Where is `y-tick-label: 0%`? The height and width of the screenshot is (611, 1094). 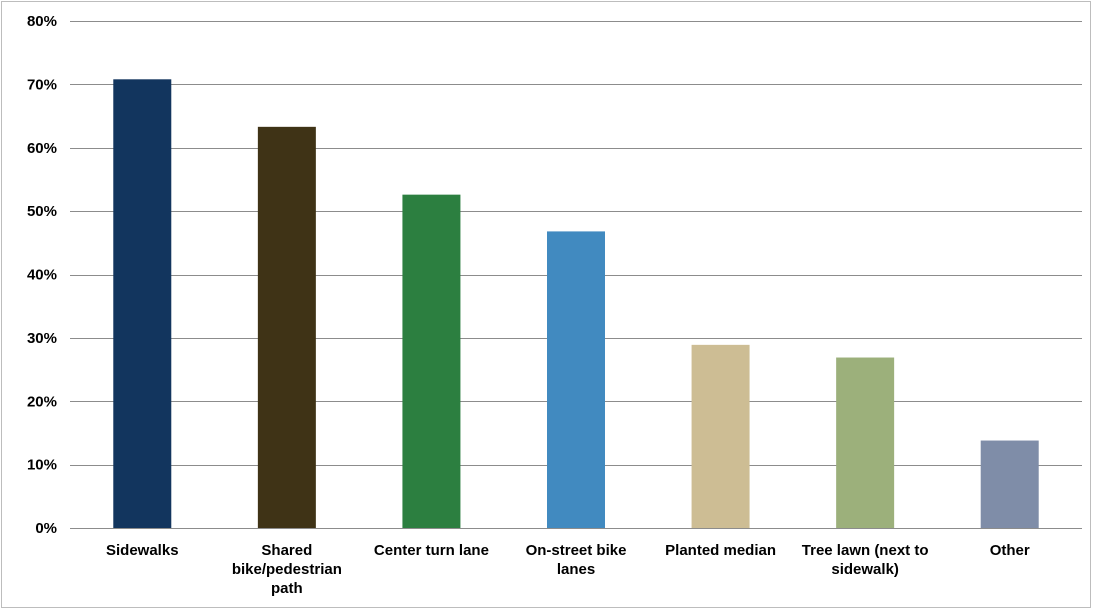 y-tick-label: 0% is located at coordinates (46, 528).